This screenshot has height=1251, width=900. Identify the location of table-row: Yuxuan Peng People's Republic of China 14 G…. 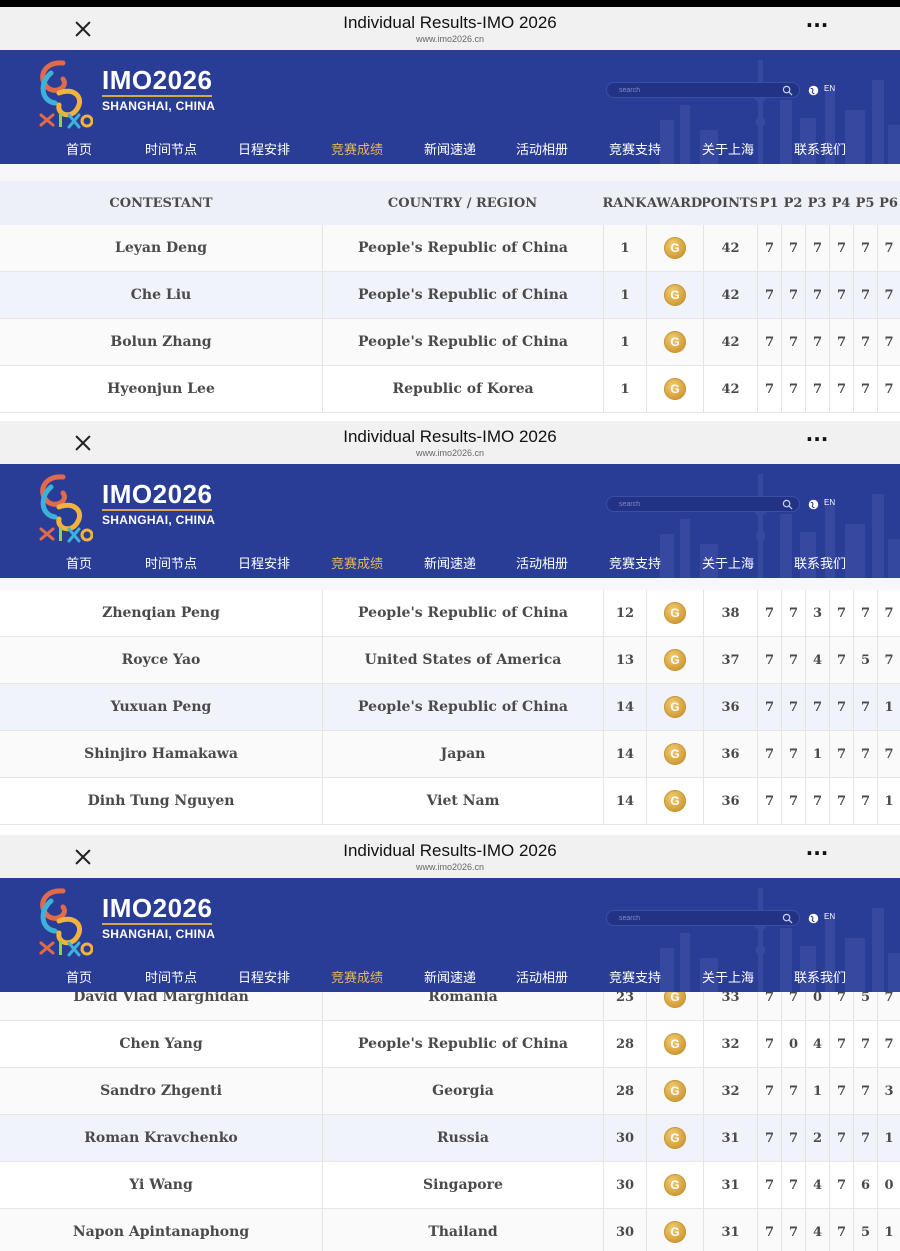
(450, 707).